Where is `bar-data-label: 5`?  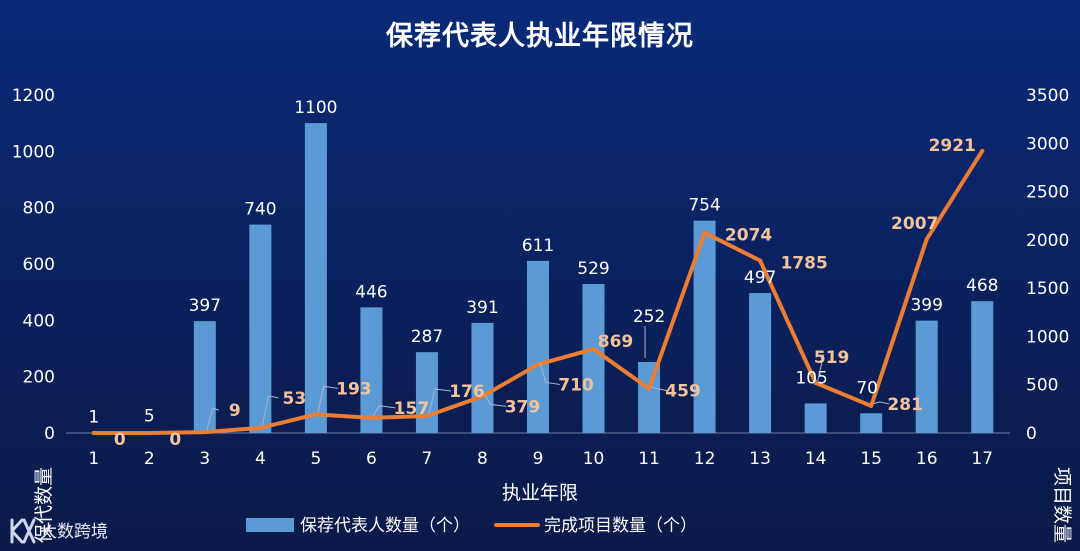
bar-data-label: 5 is located at coordinates (149, 417).